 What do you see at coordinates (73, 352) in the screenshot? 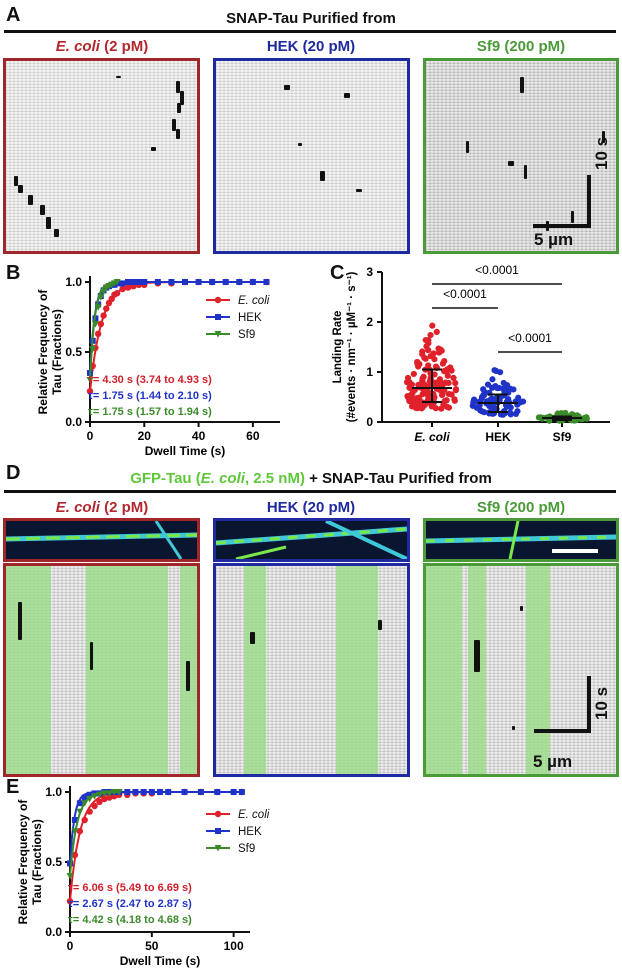
I see `y-tick-label: 0.5` at bounding box center [73, 352].